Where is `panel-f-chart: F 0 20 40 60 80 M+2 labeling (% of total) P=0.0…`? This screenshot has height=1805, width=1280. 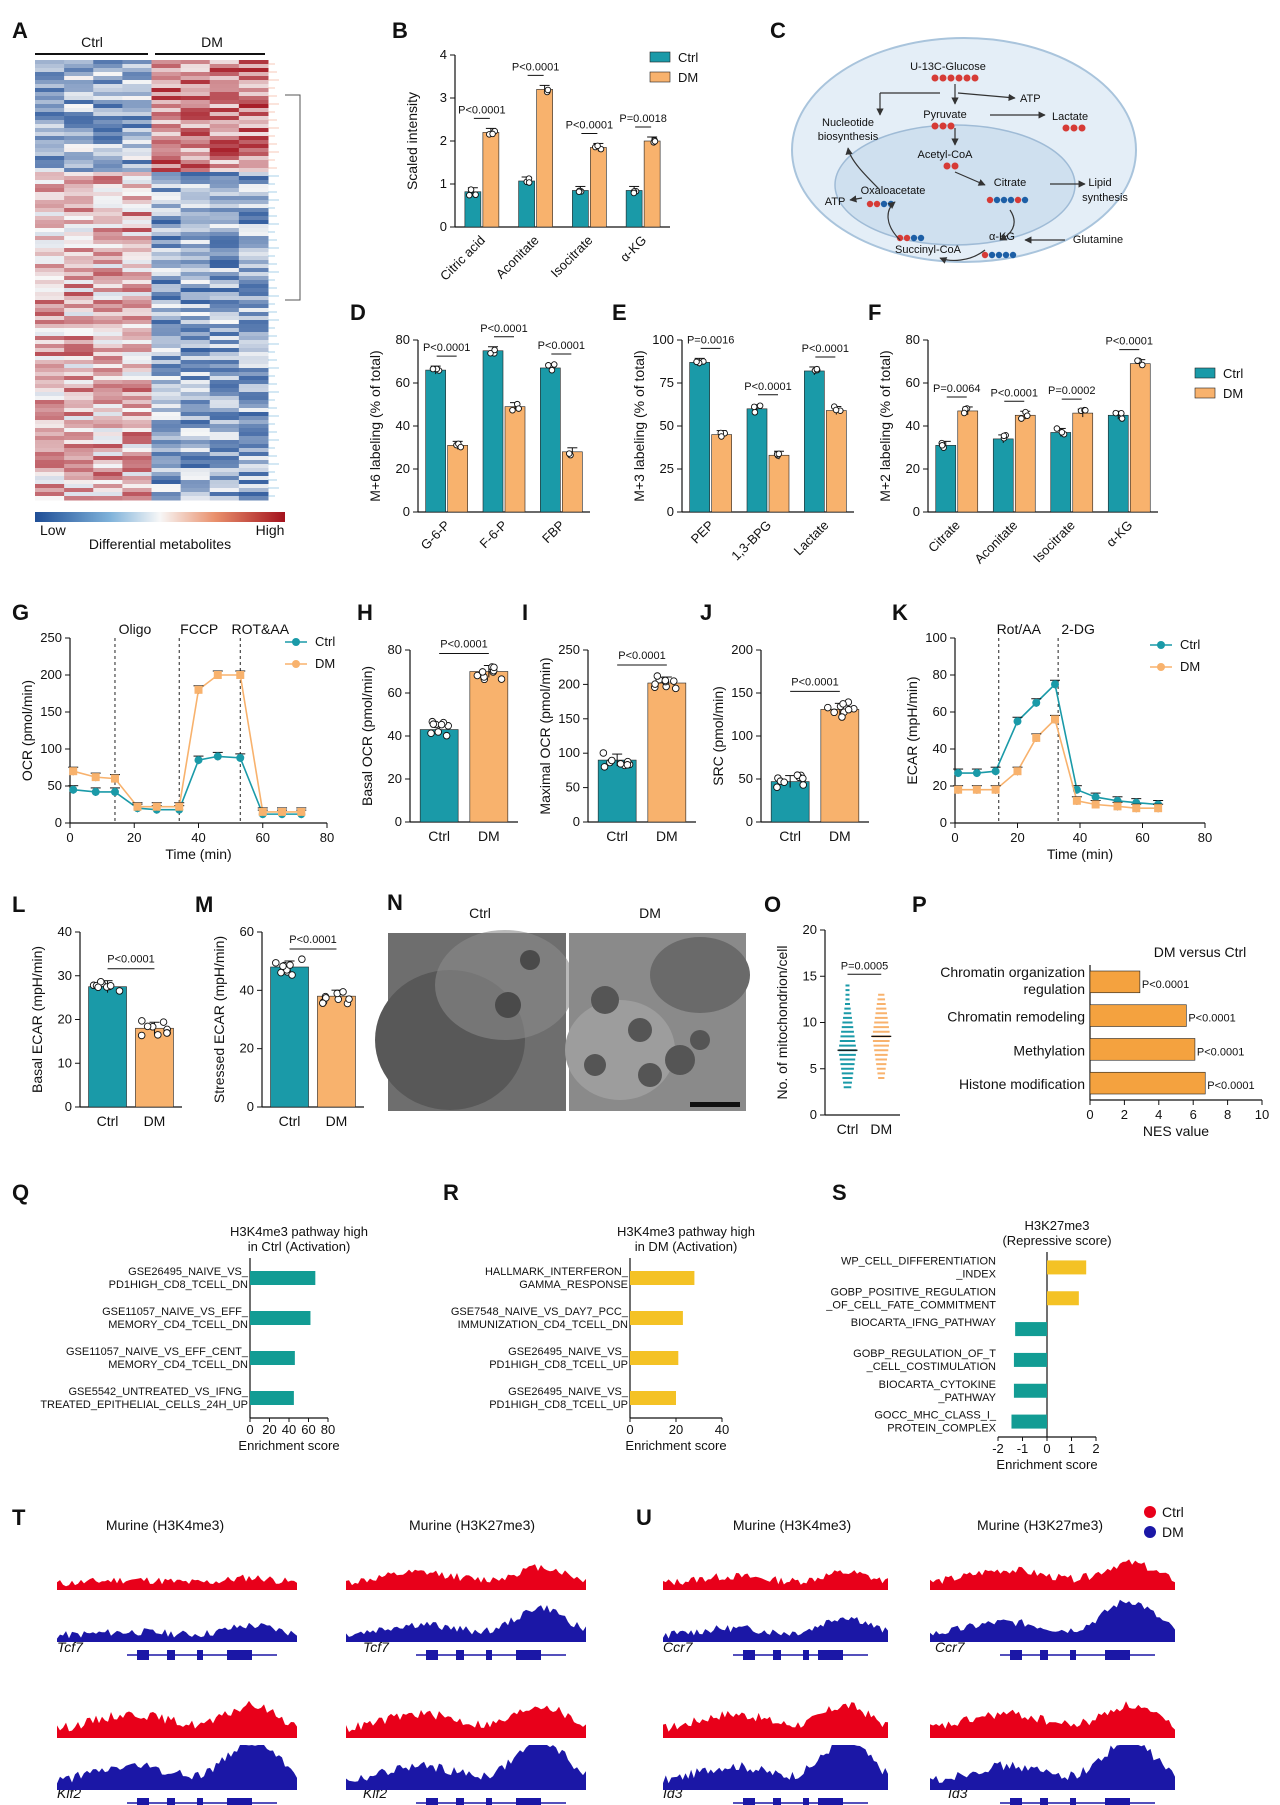
panel-f-chart: F 0 20 40 60 80 M+2 labeling (% of total) P=0.0… is located at coordinates (1055, 433).